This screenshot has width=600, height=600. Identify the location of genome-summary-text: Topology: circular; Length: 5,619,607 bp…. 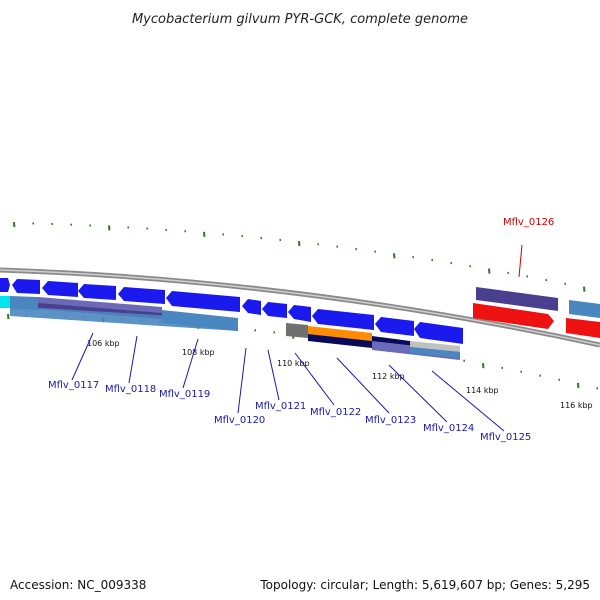
(425, 585).